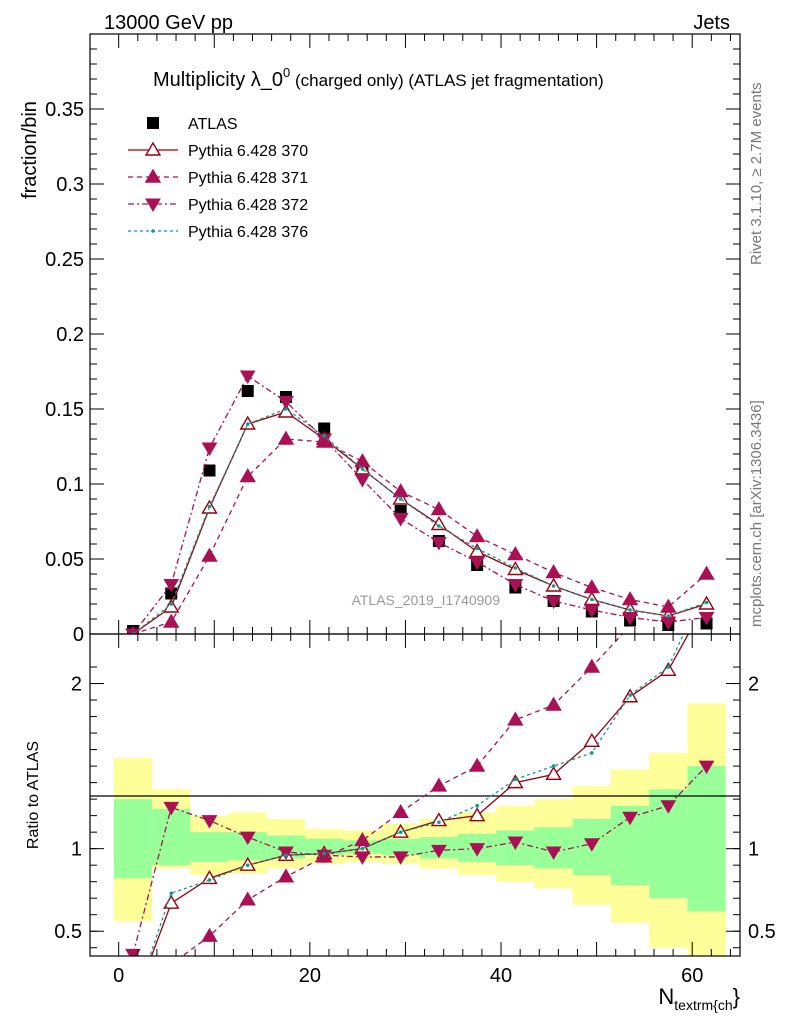 This screenshot has width=786, height=1024. I want to click on main-y-tick-label: 0.25, so click(64, 260).